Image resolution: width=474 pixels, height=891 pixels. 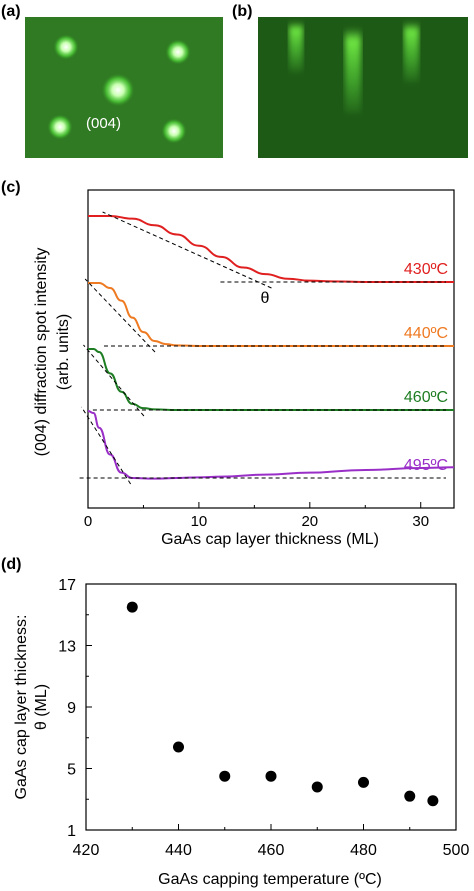 I want to click on y-axis-label-c: (004) diffraction spot intensity, so click(x=41, y=352).